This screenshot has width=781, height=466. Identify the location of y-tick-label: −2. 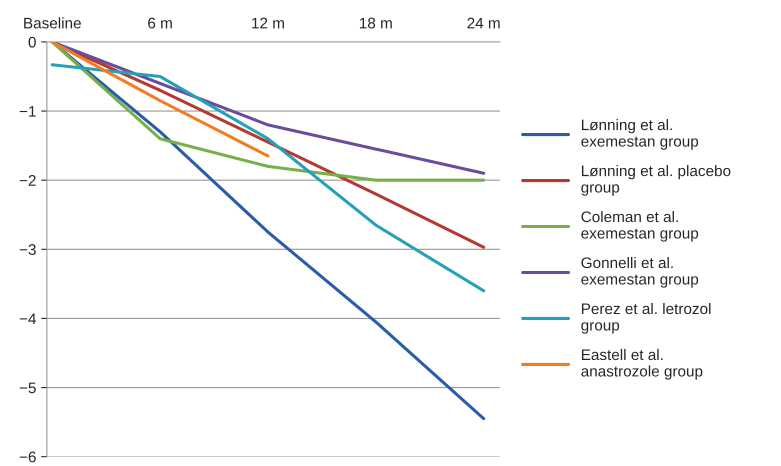
(28, 180).